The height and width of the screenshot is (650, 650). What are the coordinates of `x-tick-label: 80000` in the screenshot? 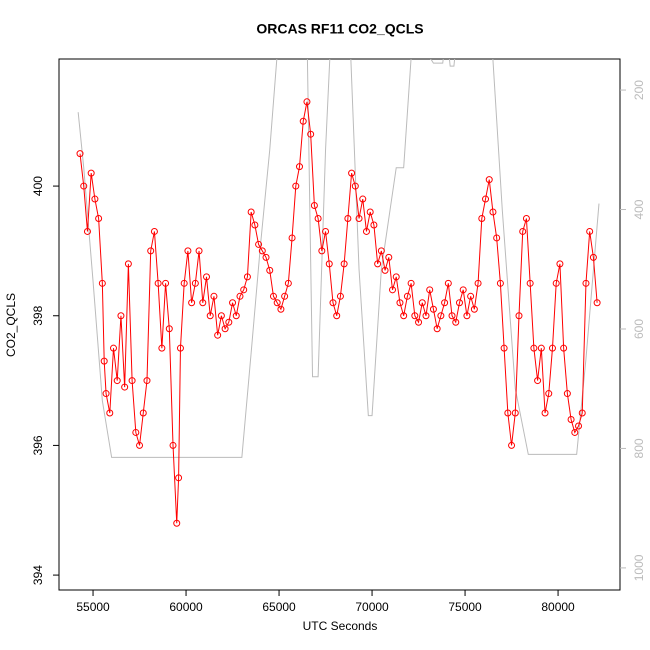 It's located at (558, 607).